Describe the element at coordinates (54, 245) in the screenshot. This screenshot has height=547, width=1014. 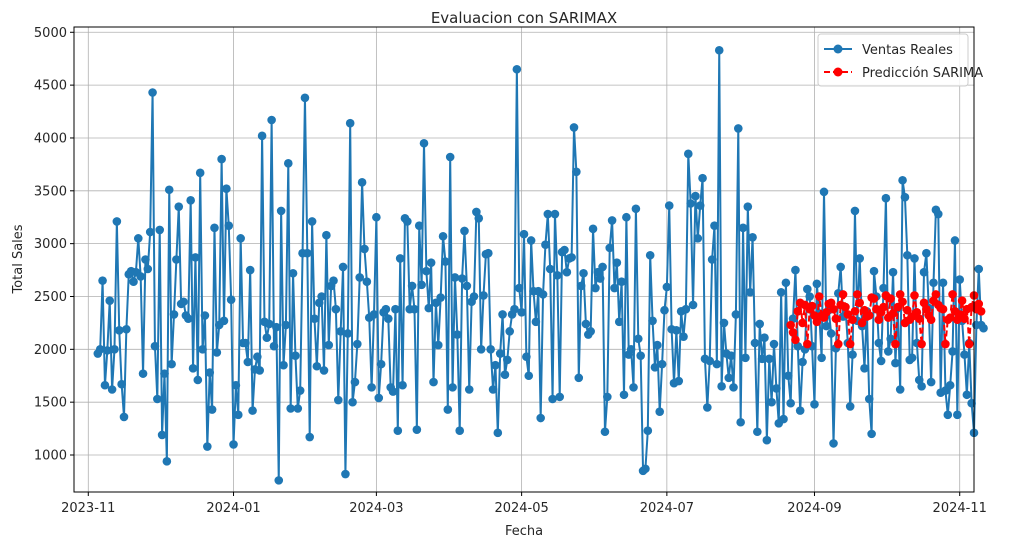
I see `y-axis-ticks: 1000 1500 2000 2500 3000 3500 4000 4500 5000` at that location.